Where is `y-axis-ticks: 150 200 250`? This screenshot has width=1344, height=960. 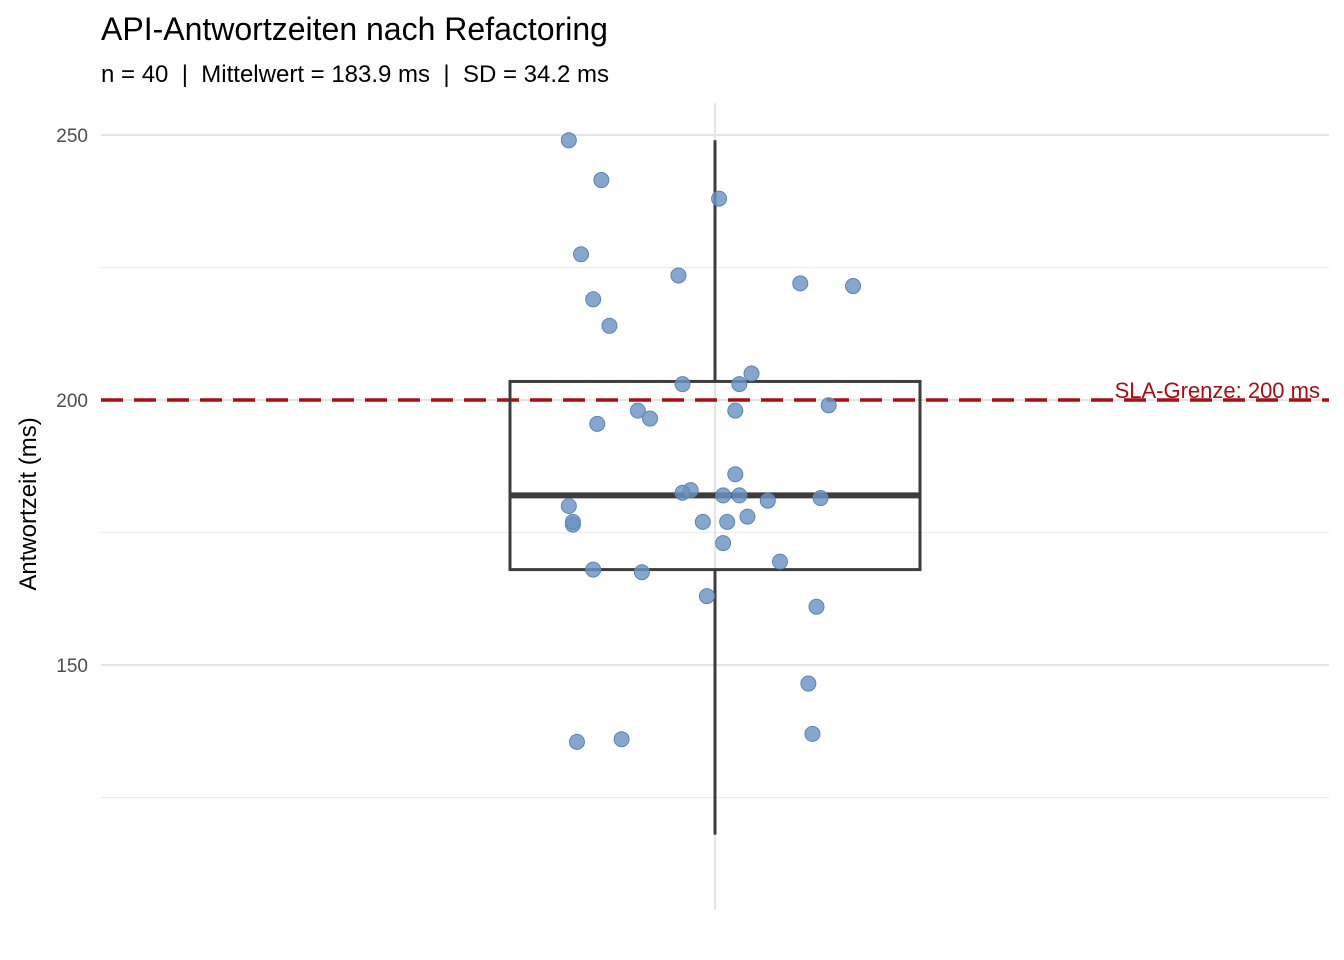
y-axis-ticks: 150 200 250 is located at coordinates (72, 401).